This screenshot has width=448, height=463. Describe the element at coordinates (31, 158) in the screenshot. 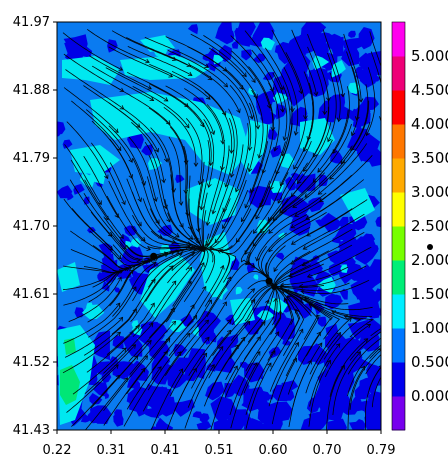

I see `y-tick-label: 41.79` at that location.